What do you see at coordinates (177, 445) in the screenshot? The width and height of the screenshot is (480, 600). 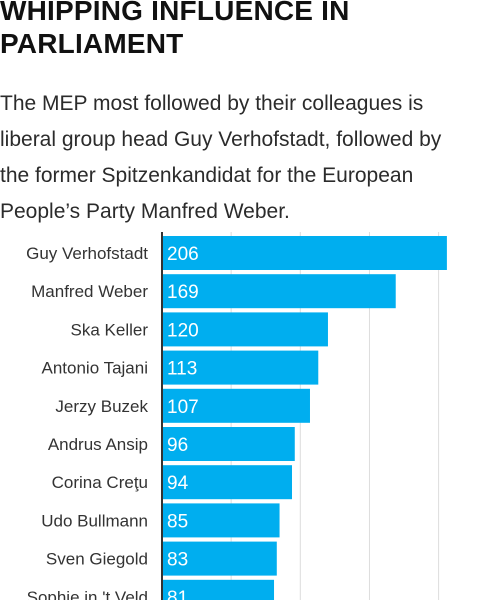 I see `bar-value-label: 96` at bounding box center [177, 445].